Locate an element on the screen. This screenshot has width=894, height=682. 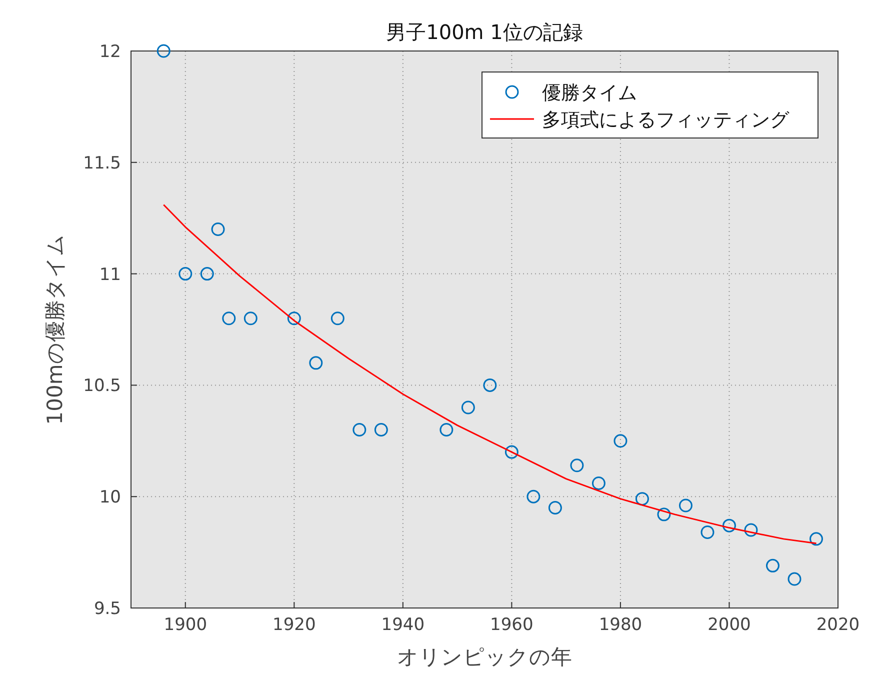
x-tick-label: 1900 is located at coordinates (186, 625).